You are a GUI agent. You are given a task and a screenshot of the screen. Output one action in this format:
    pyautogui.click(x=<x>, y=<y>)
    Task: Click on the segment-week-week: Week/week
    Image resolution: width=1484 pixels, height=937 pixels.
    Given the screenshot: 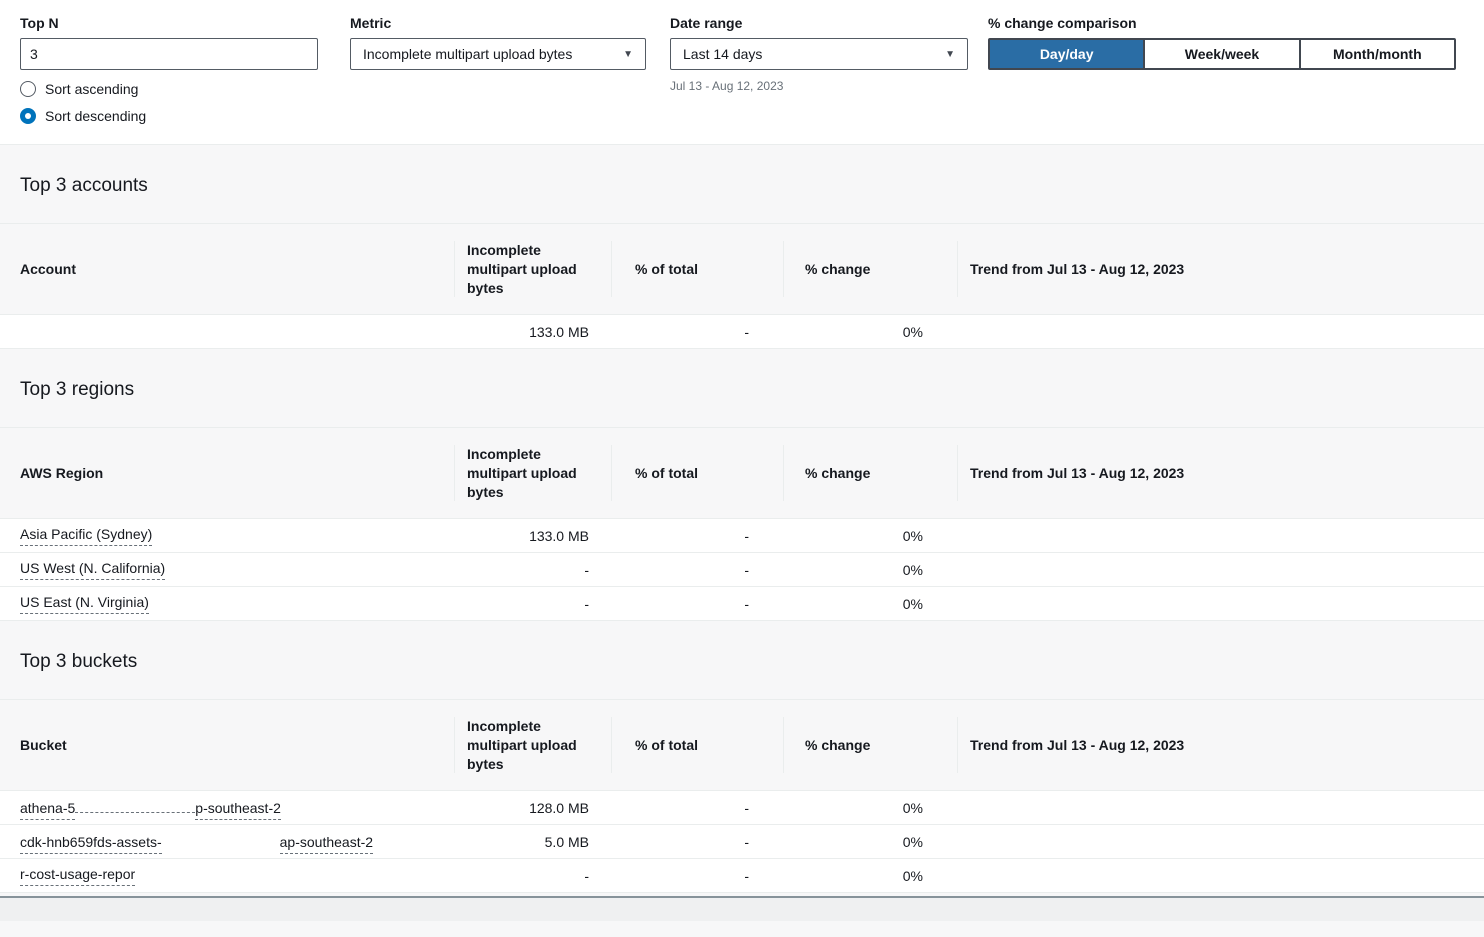 What is the action you would take?
    pyautogui.click(x=1221, y=54)
    